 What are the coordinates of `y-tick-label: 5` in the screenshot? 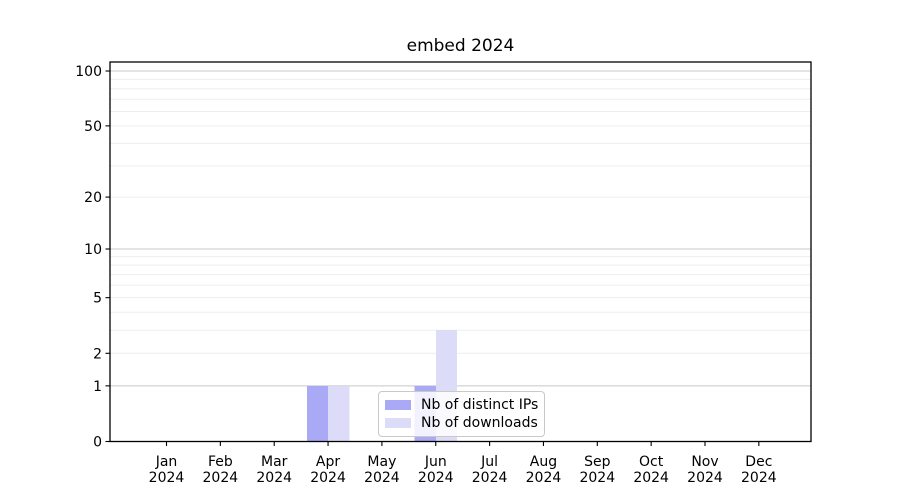 It's located at (97, 299).